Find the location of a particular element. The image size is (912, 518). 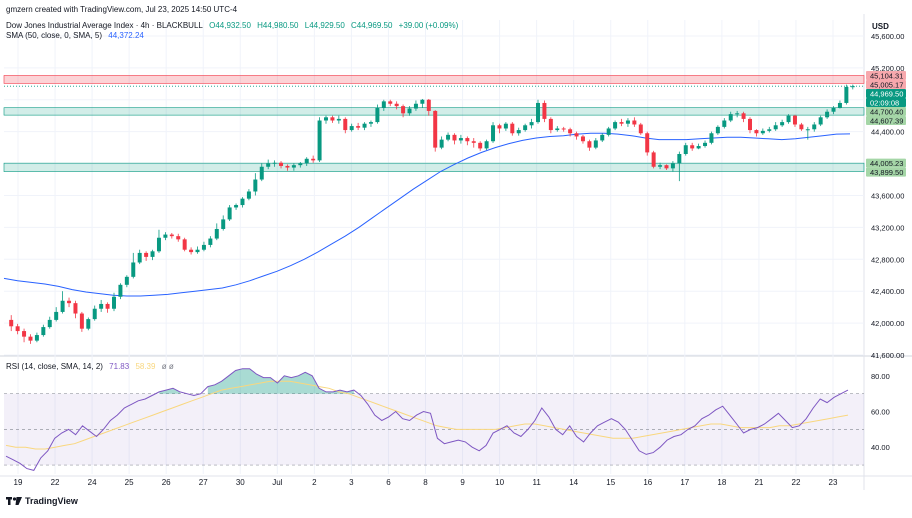

currency-label: USD is located at coordinates (880, 26).